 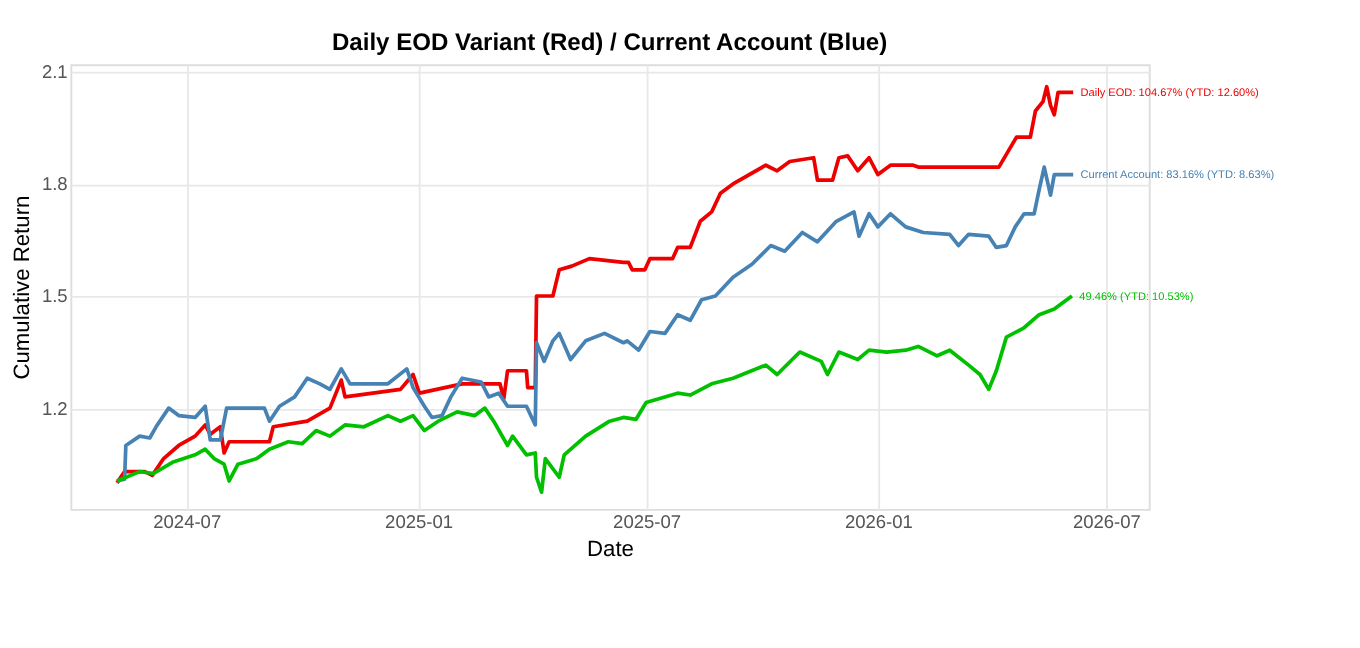 I want to click on y-tick-label: 1.8, so click(x=54, y=184).